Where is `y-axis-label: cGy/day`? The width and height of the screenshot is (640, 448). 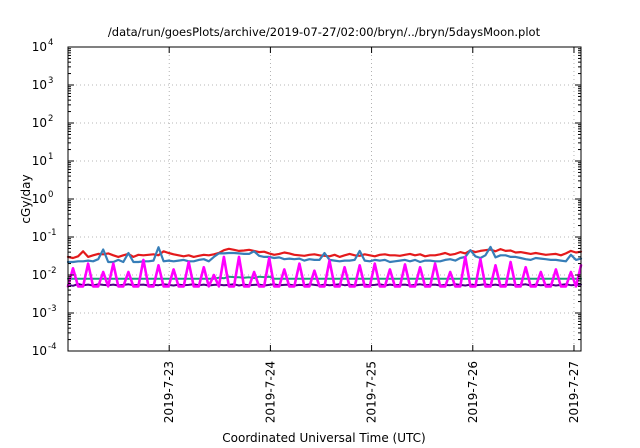
y-axis-label: cGy/day is located at coordinates (26, 198).